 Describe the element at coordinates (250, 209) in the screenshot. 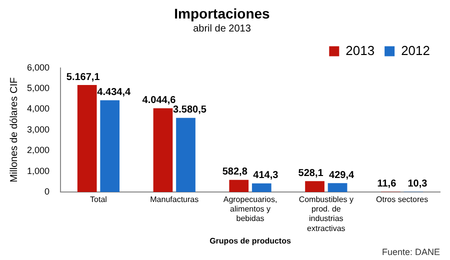

I see `x-tick-label: Agropecuarios, alimentos y bebidas` at that location.